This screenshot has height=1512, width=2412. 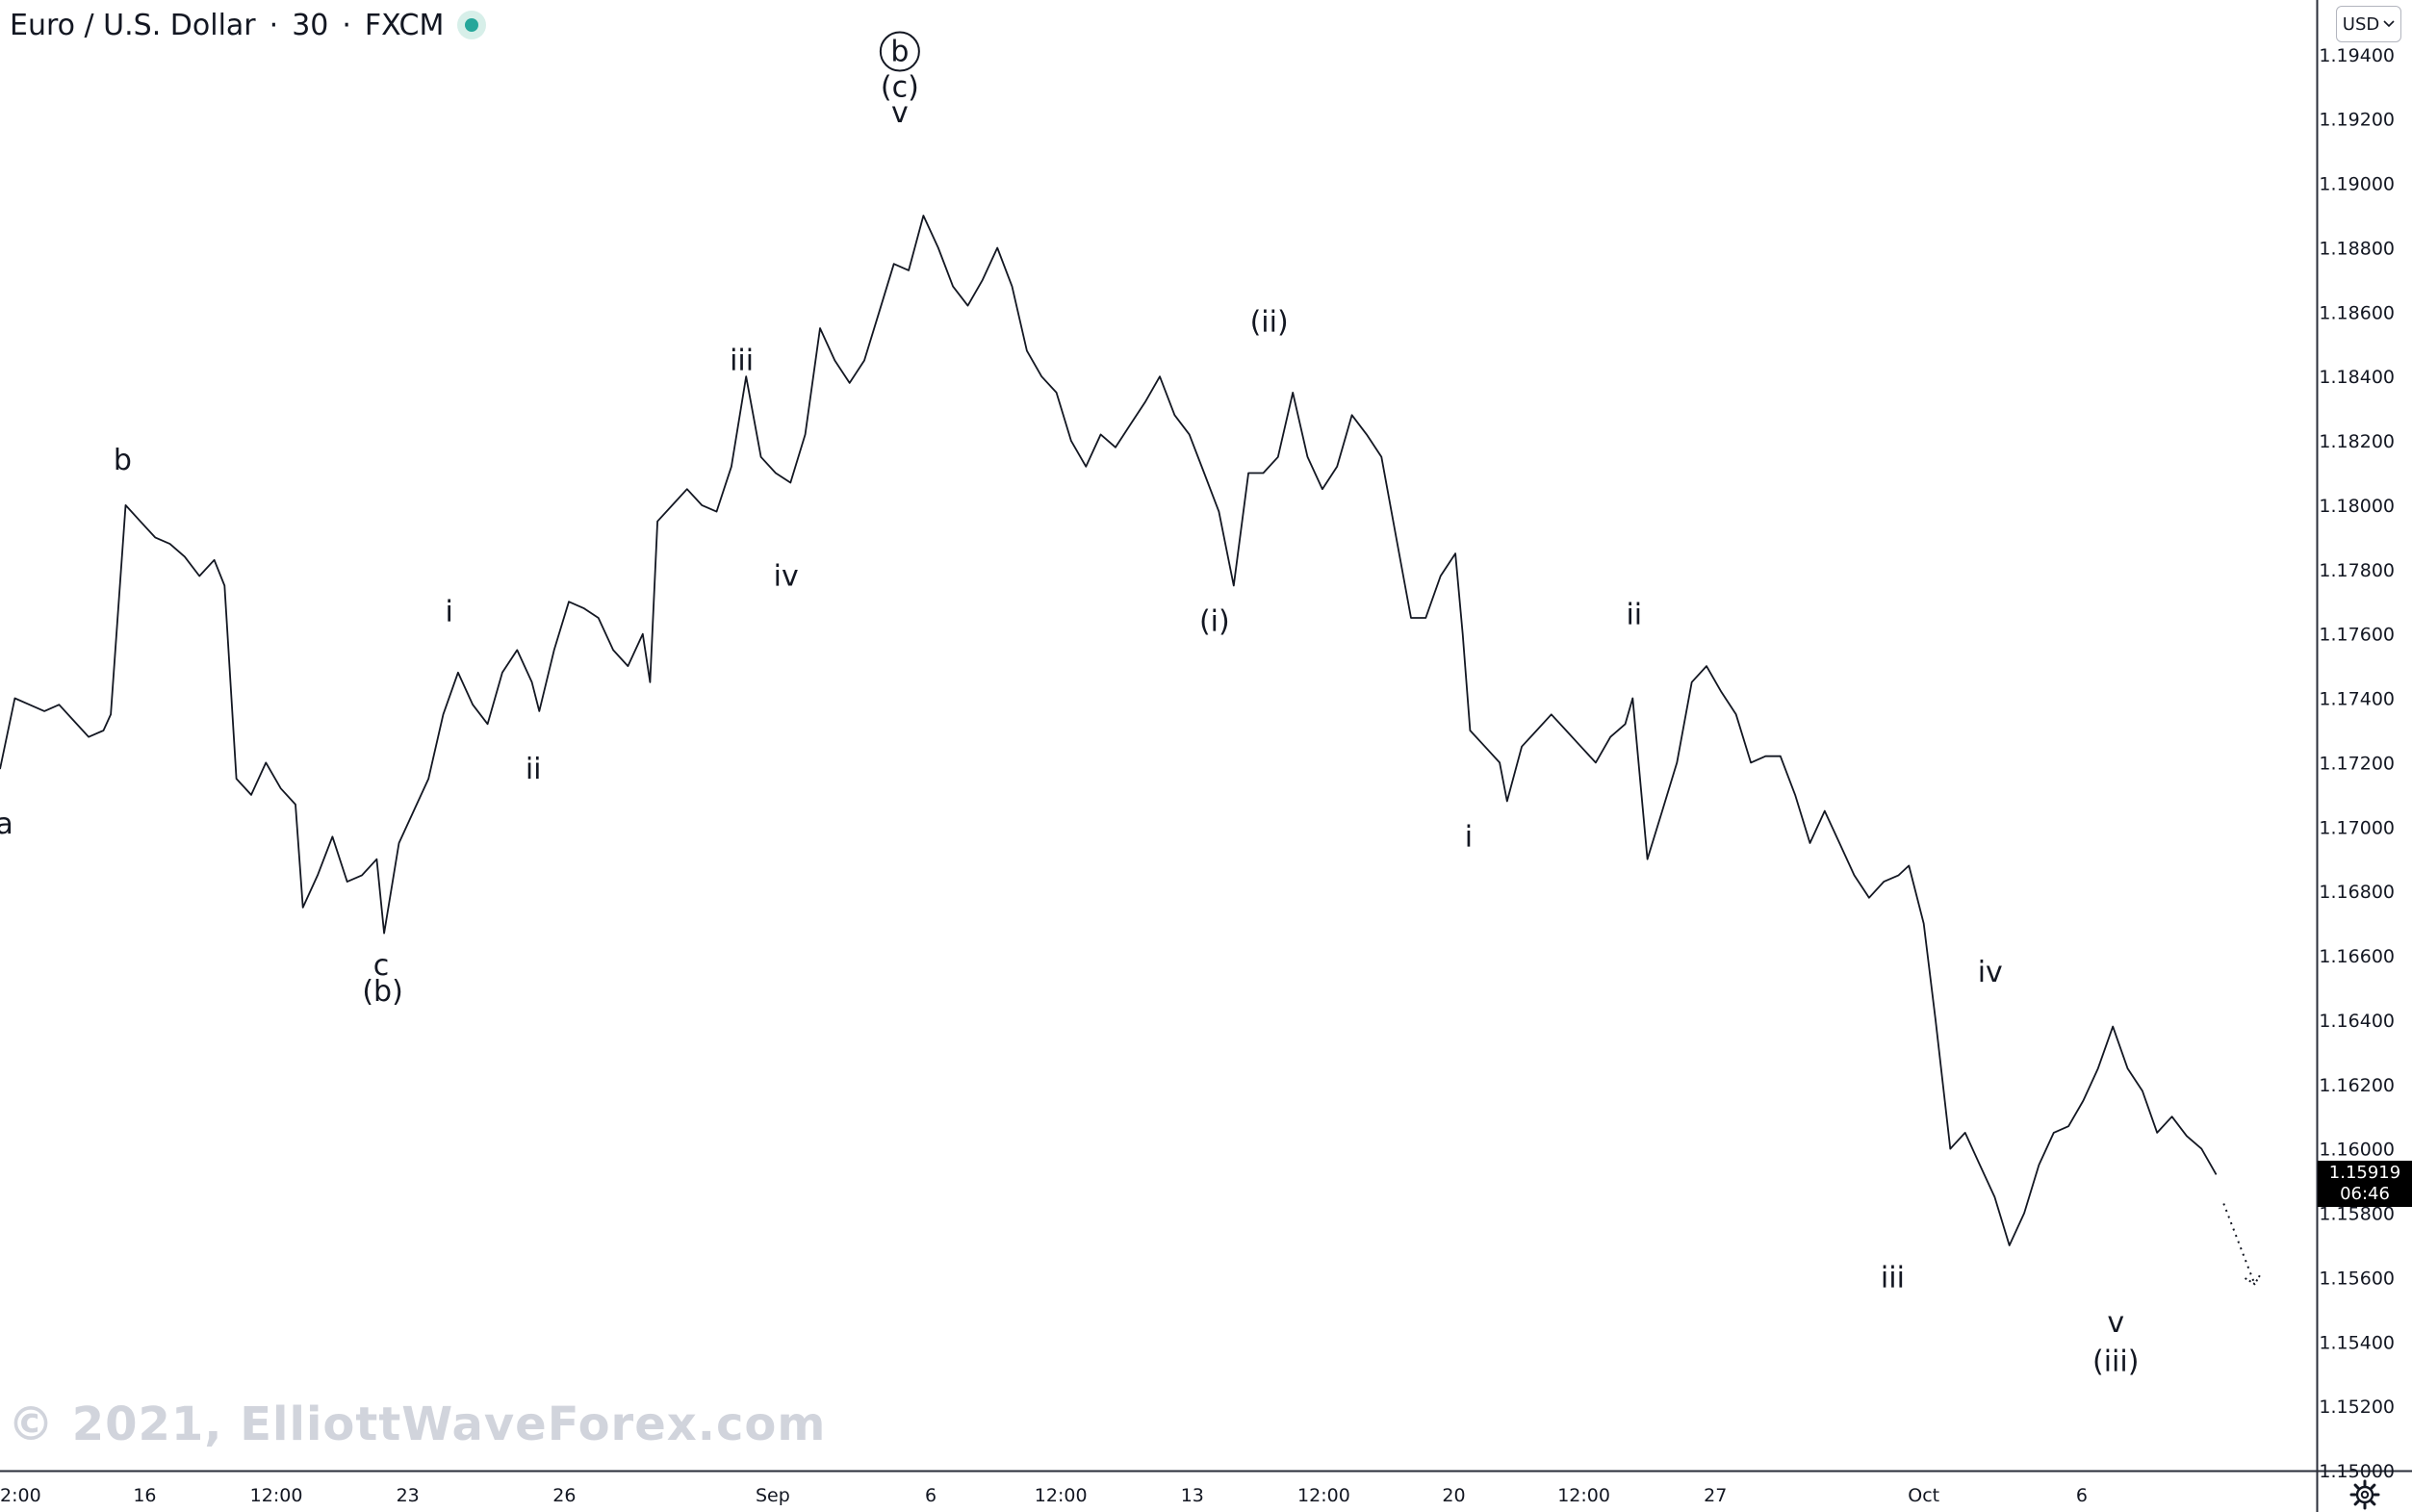 I want to click on time-tick-label: 16, so click(x=144, y=1495).